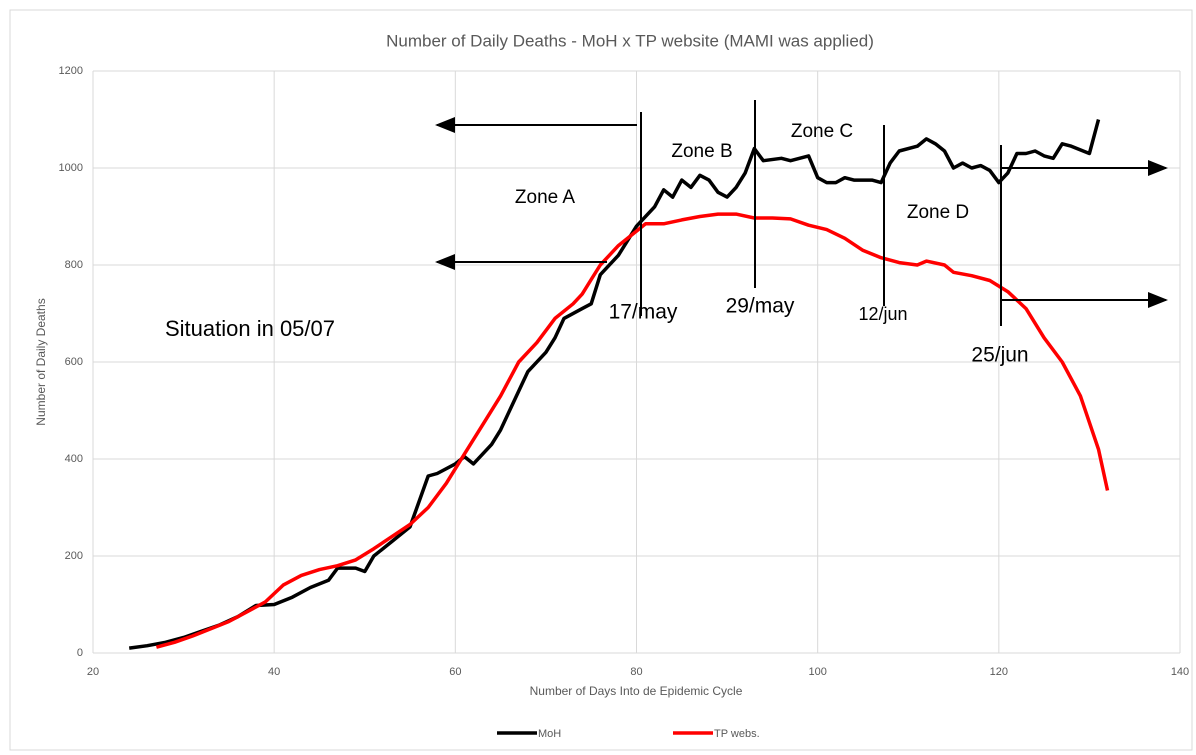 The height and width of the screenshot is (755, 1196). Describe the element at coordinates (80, 653) in the screenshot. I see `y-tick-label: 0` at that location.